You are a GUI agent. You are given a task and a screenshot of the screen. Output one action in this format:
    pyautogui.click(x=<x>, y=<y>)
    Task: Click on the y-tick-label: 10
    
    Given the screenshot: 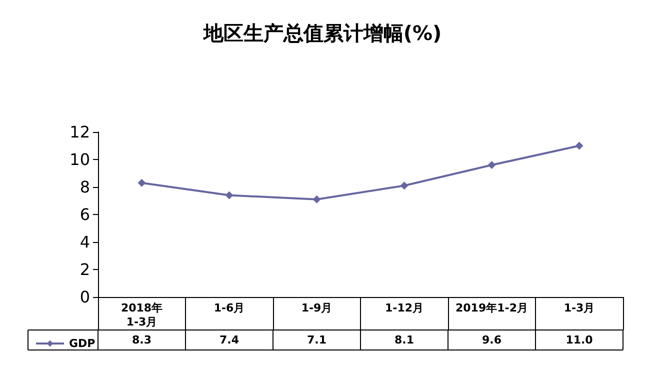 What is the action you would take?
    pyautogui.click(x=80, y=159)
    